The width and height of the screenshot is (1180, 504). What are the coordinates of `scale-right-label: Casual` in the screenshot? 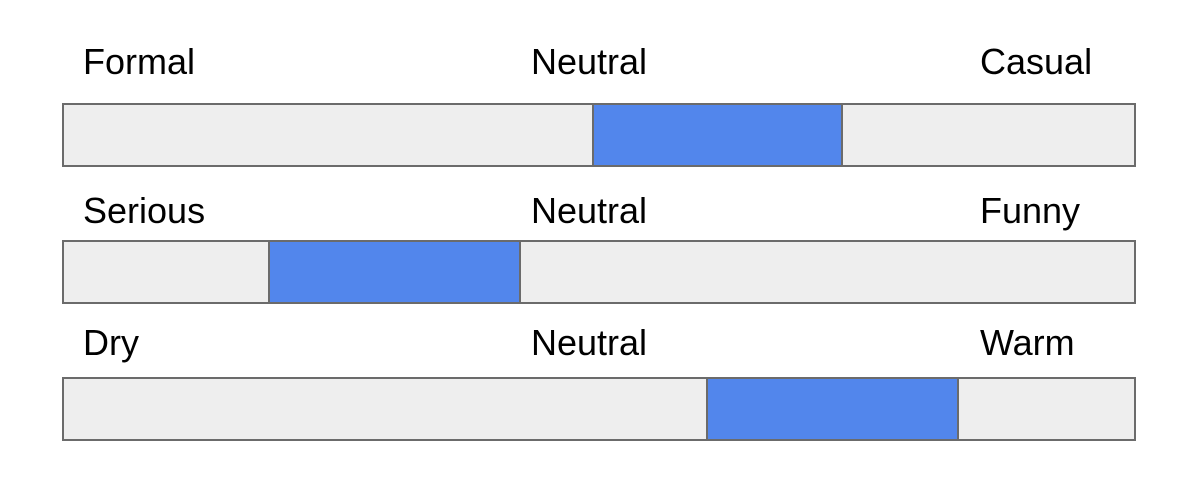 It's located at (1036, 61).